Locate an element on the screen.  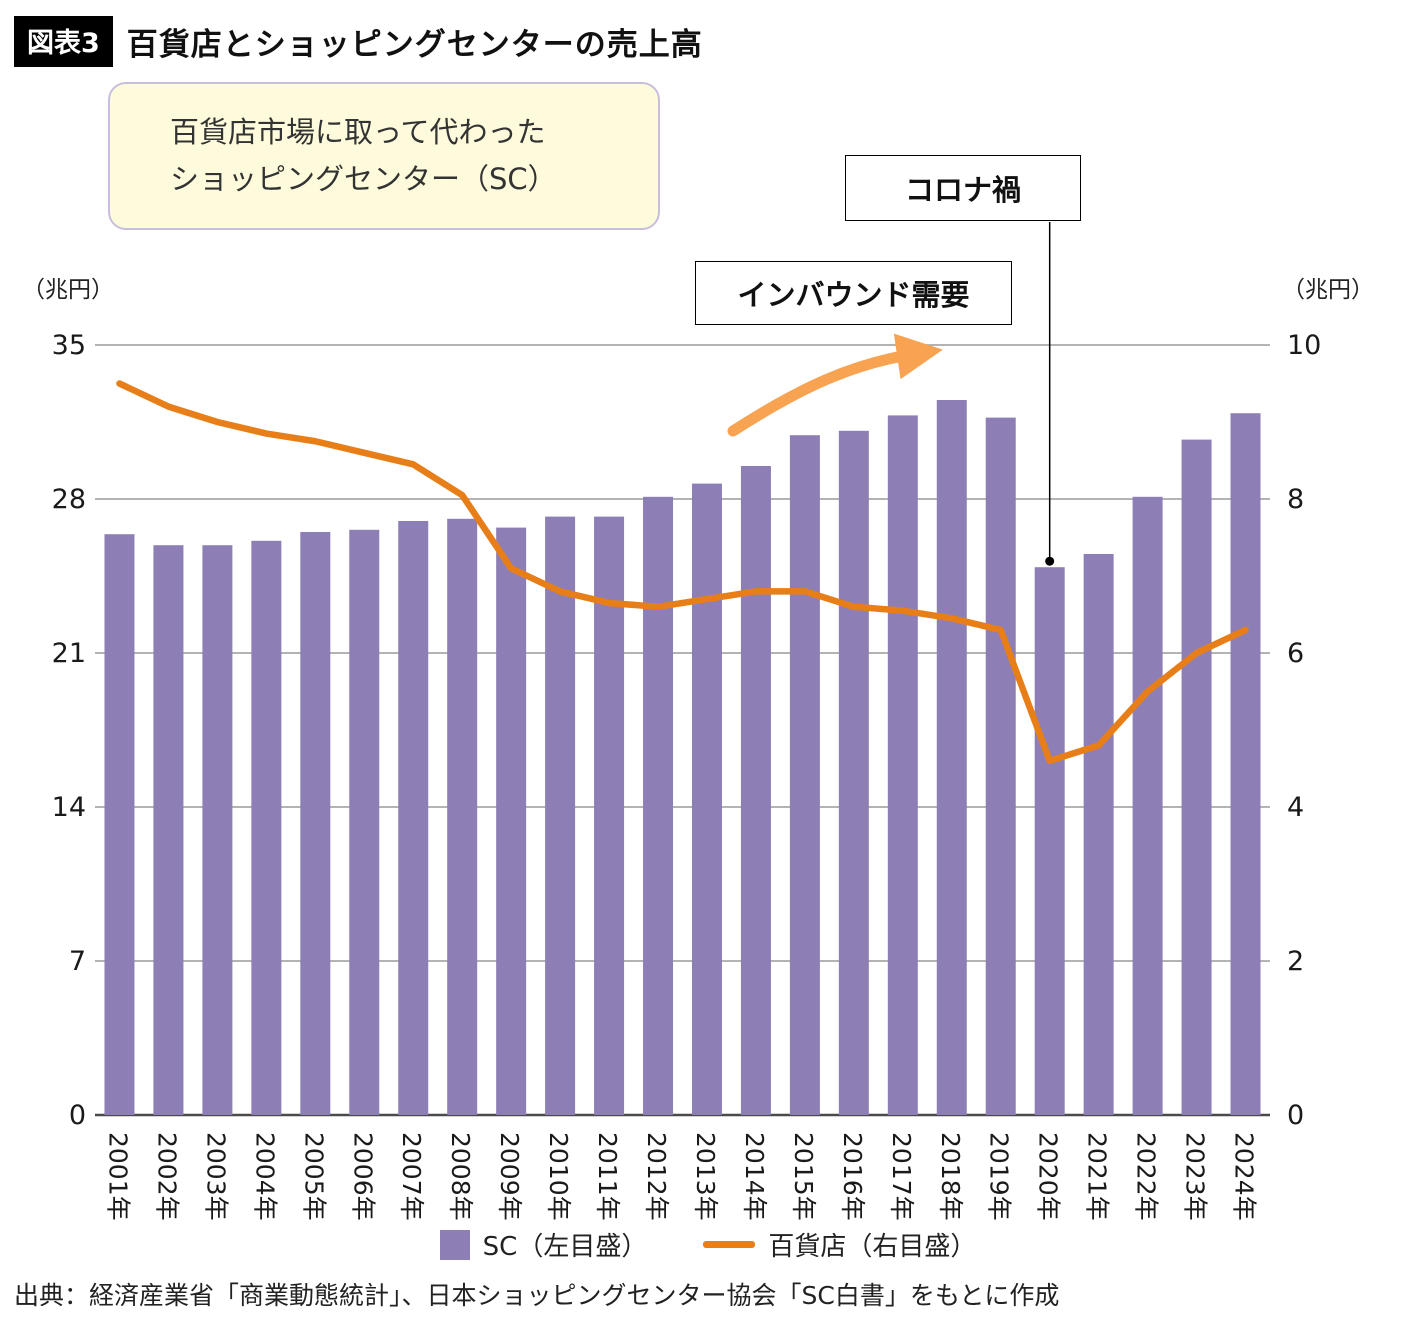
inbound-annotation-box: インバウンド需要 is located at coordinates (853, 293).